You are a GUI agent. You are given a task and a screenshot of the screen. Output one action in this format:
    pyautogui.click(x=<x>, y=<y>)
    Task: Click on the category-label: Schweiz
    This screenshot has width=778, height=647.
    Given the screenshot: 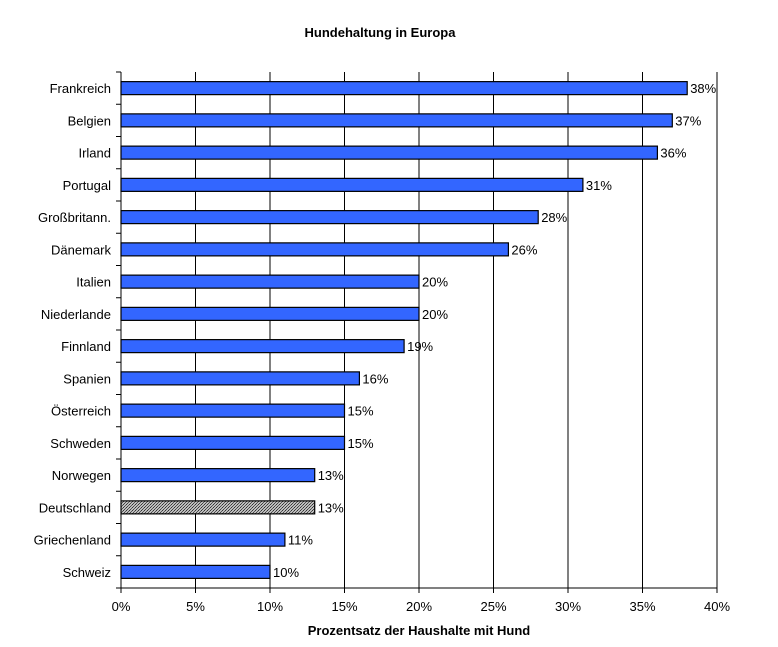 What is the action you would take?
    pyautogui.click(x=87, y=572)
    